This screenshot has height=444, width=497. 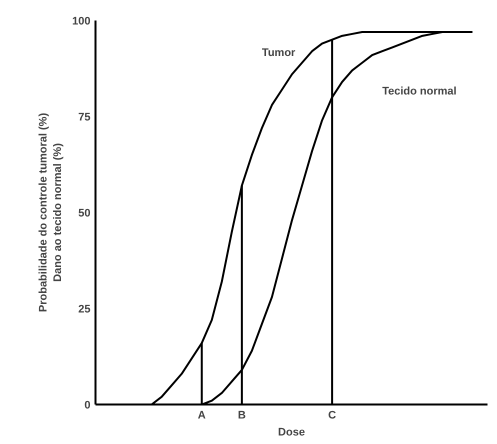 I want to click on series-label: Tumor, so click(x=279, y=52).